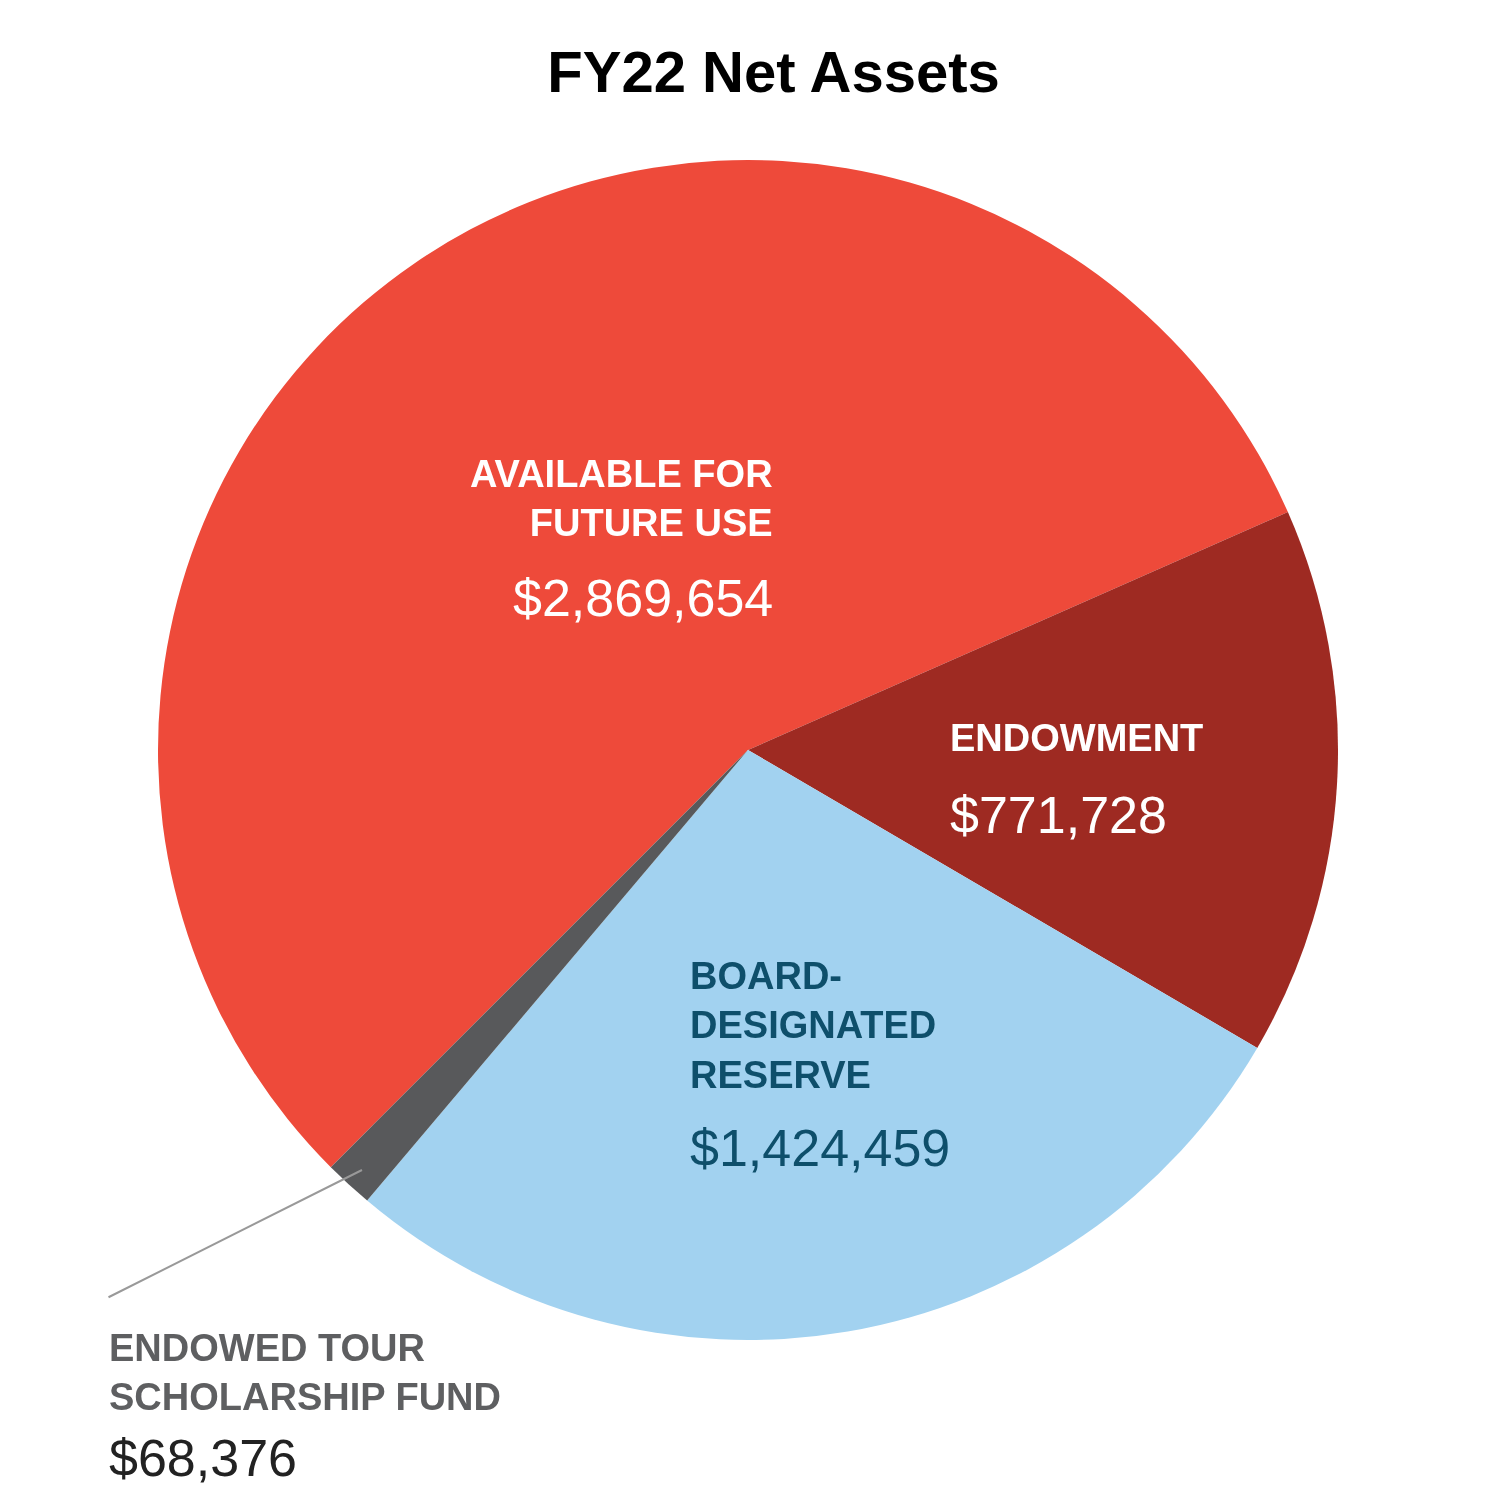 The width and height of the screenshot is (1502, 1502). What do you see at coordinates (621, 499) in the screenshot?
I see `slice-label: AVAILABLE FOR FUTURE USE` at bounding box center [621, 499].